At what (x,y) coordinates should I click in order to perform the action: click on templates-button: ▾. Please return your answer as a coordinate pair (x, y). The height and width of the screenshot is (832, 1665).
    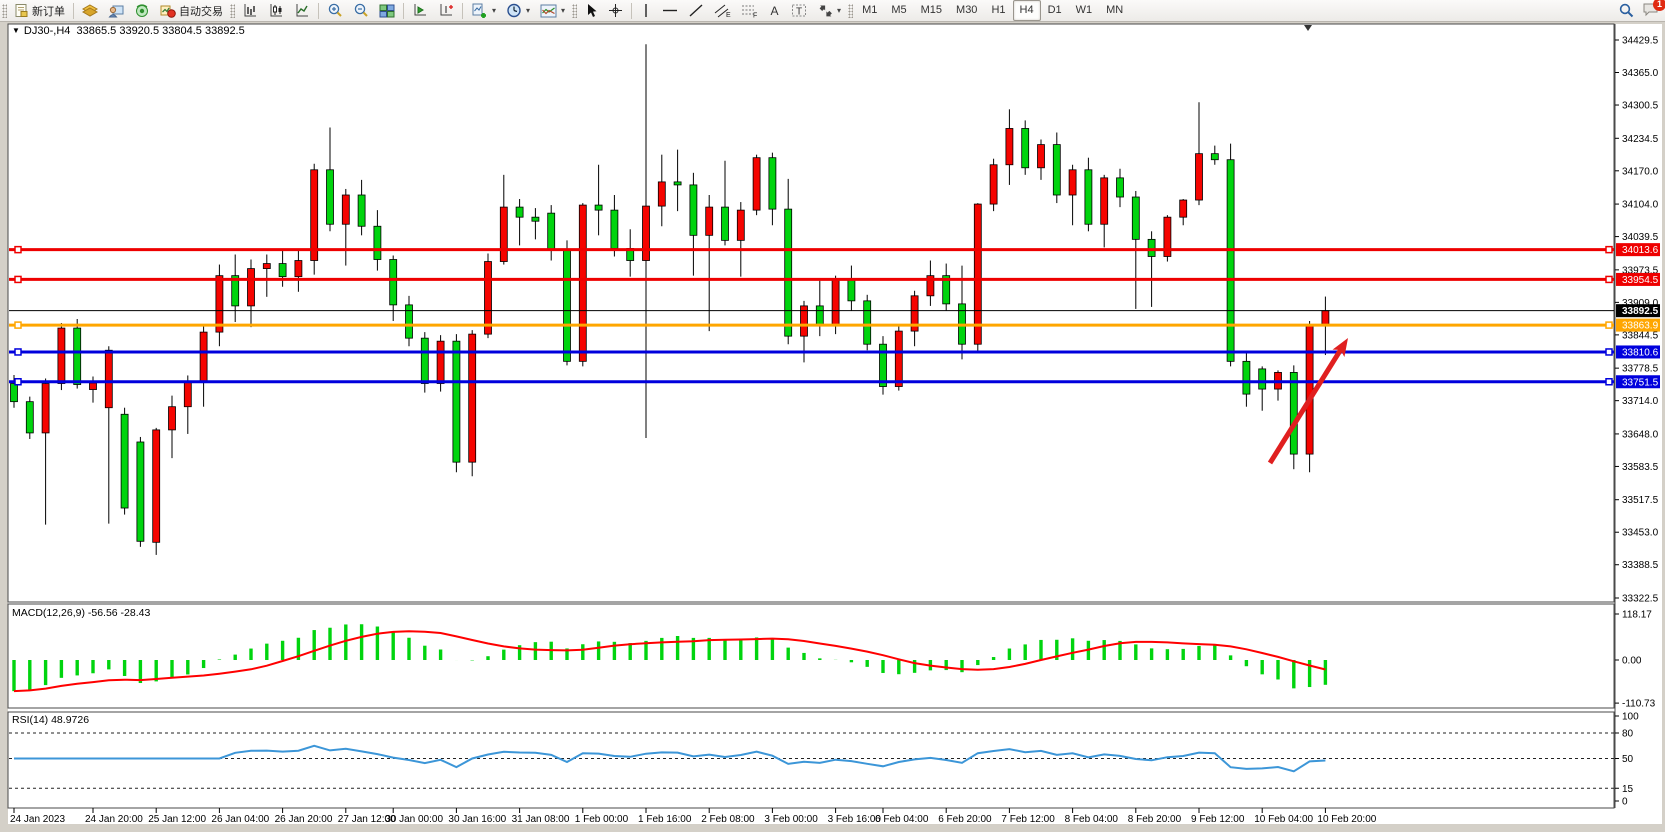
    Looking at the image, I should click on (552, 10).